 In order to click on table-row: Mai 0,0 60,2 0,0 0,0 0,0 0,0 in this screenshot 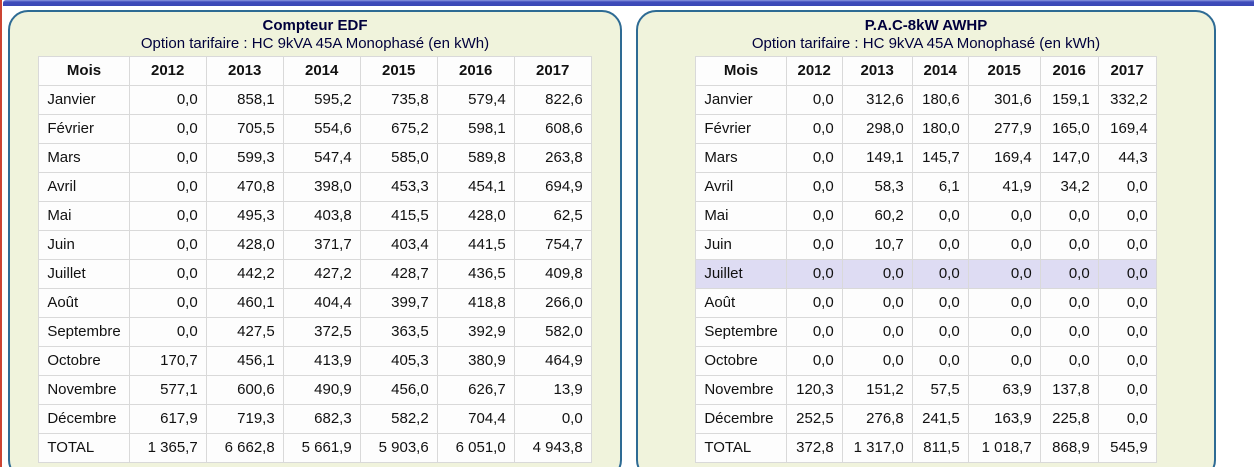, I will do `click(926, 216)`.